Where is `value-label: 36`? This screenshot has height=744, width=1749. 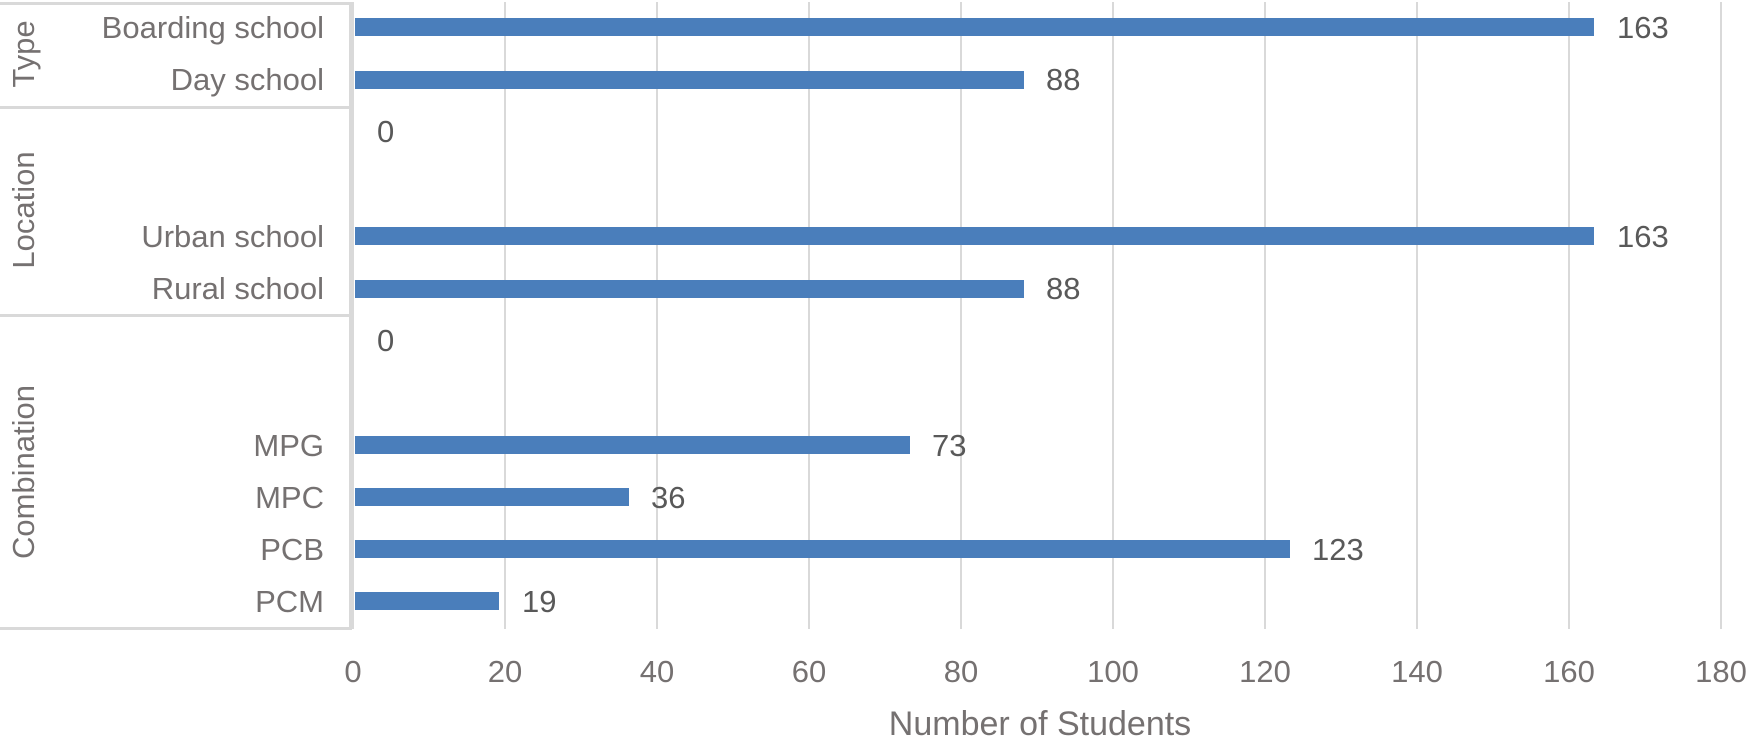 value-label: 36 is located at coordinates (668, 497).